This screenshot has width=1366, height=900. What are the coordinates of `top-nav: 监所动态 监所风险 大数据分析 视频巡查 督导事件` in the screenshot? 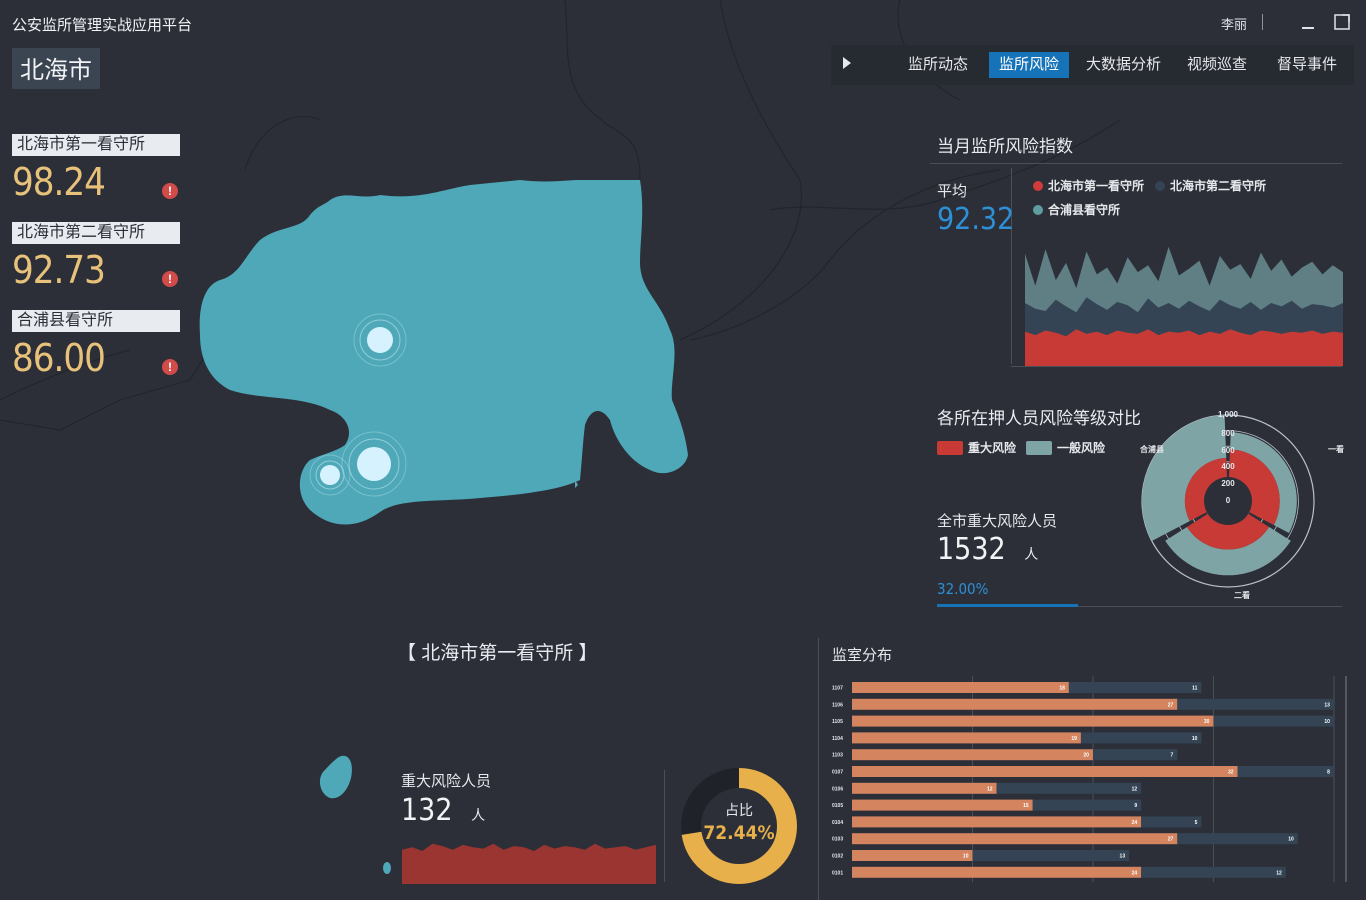 It's located at (1092, 65).